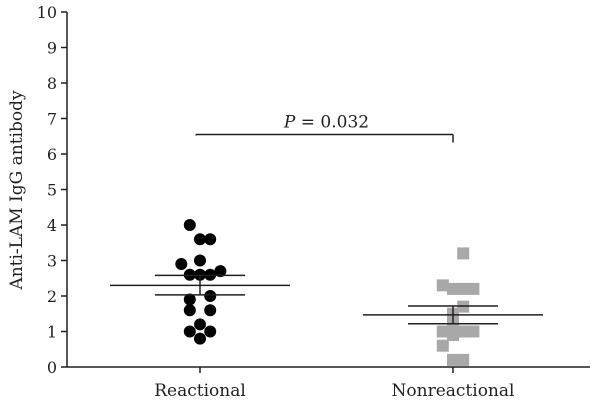 This screenshot has width=600, height=405. Describe the element at coordinates (332, 122) in the screenshot. I see `p-value: = 0.032` at that location.